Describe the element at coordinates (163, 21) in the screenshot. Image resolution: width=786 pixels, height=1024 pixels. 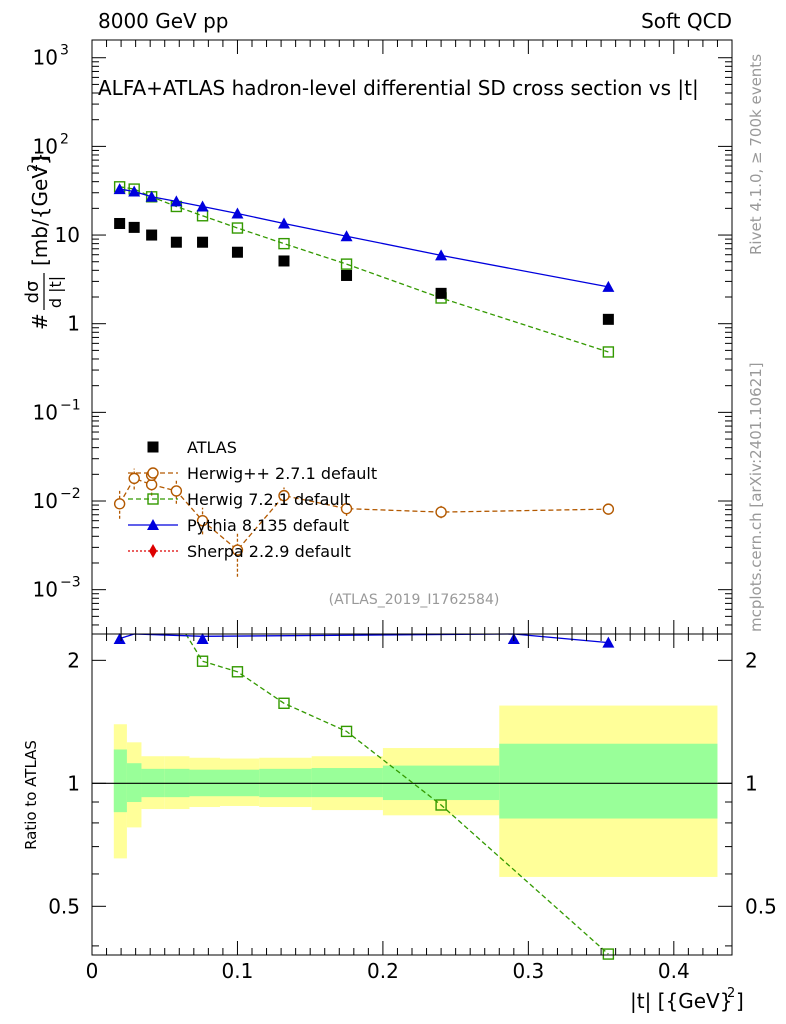
I see `energy-label: 8000 GeV pp` at that location.